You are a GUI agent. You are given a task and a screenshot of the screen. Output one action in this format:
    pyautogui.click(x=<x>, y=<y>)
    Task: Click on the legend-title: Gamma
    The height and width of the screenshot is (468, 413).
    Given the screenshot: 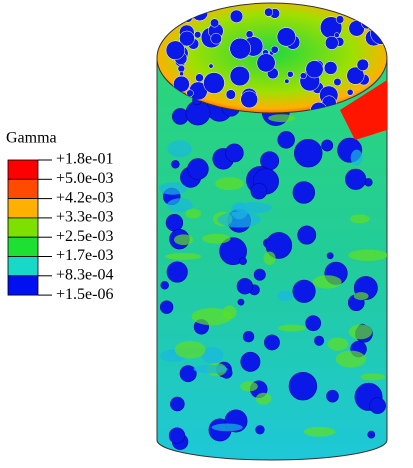 What is the action you would take?
    pyautogui.click(x=31, y=138)
    